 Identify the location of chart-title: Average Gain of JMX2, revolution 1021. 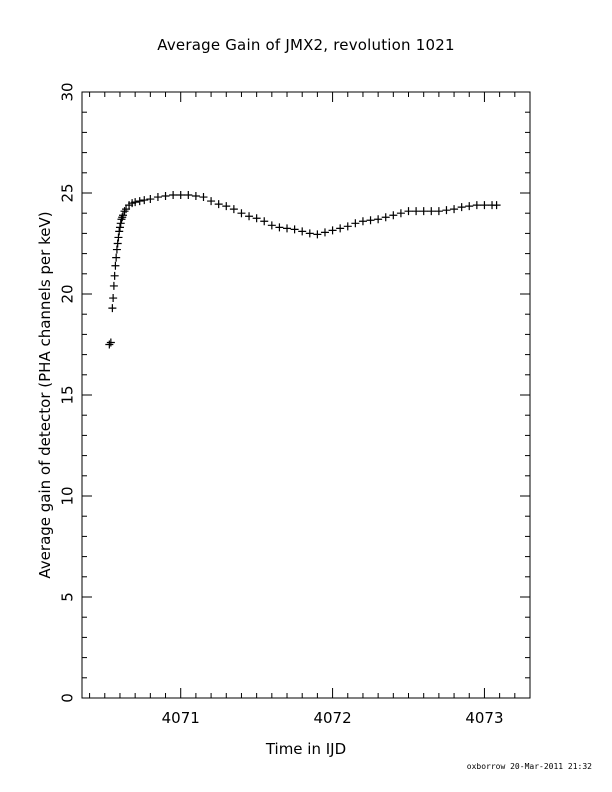
(306, 45).